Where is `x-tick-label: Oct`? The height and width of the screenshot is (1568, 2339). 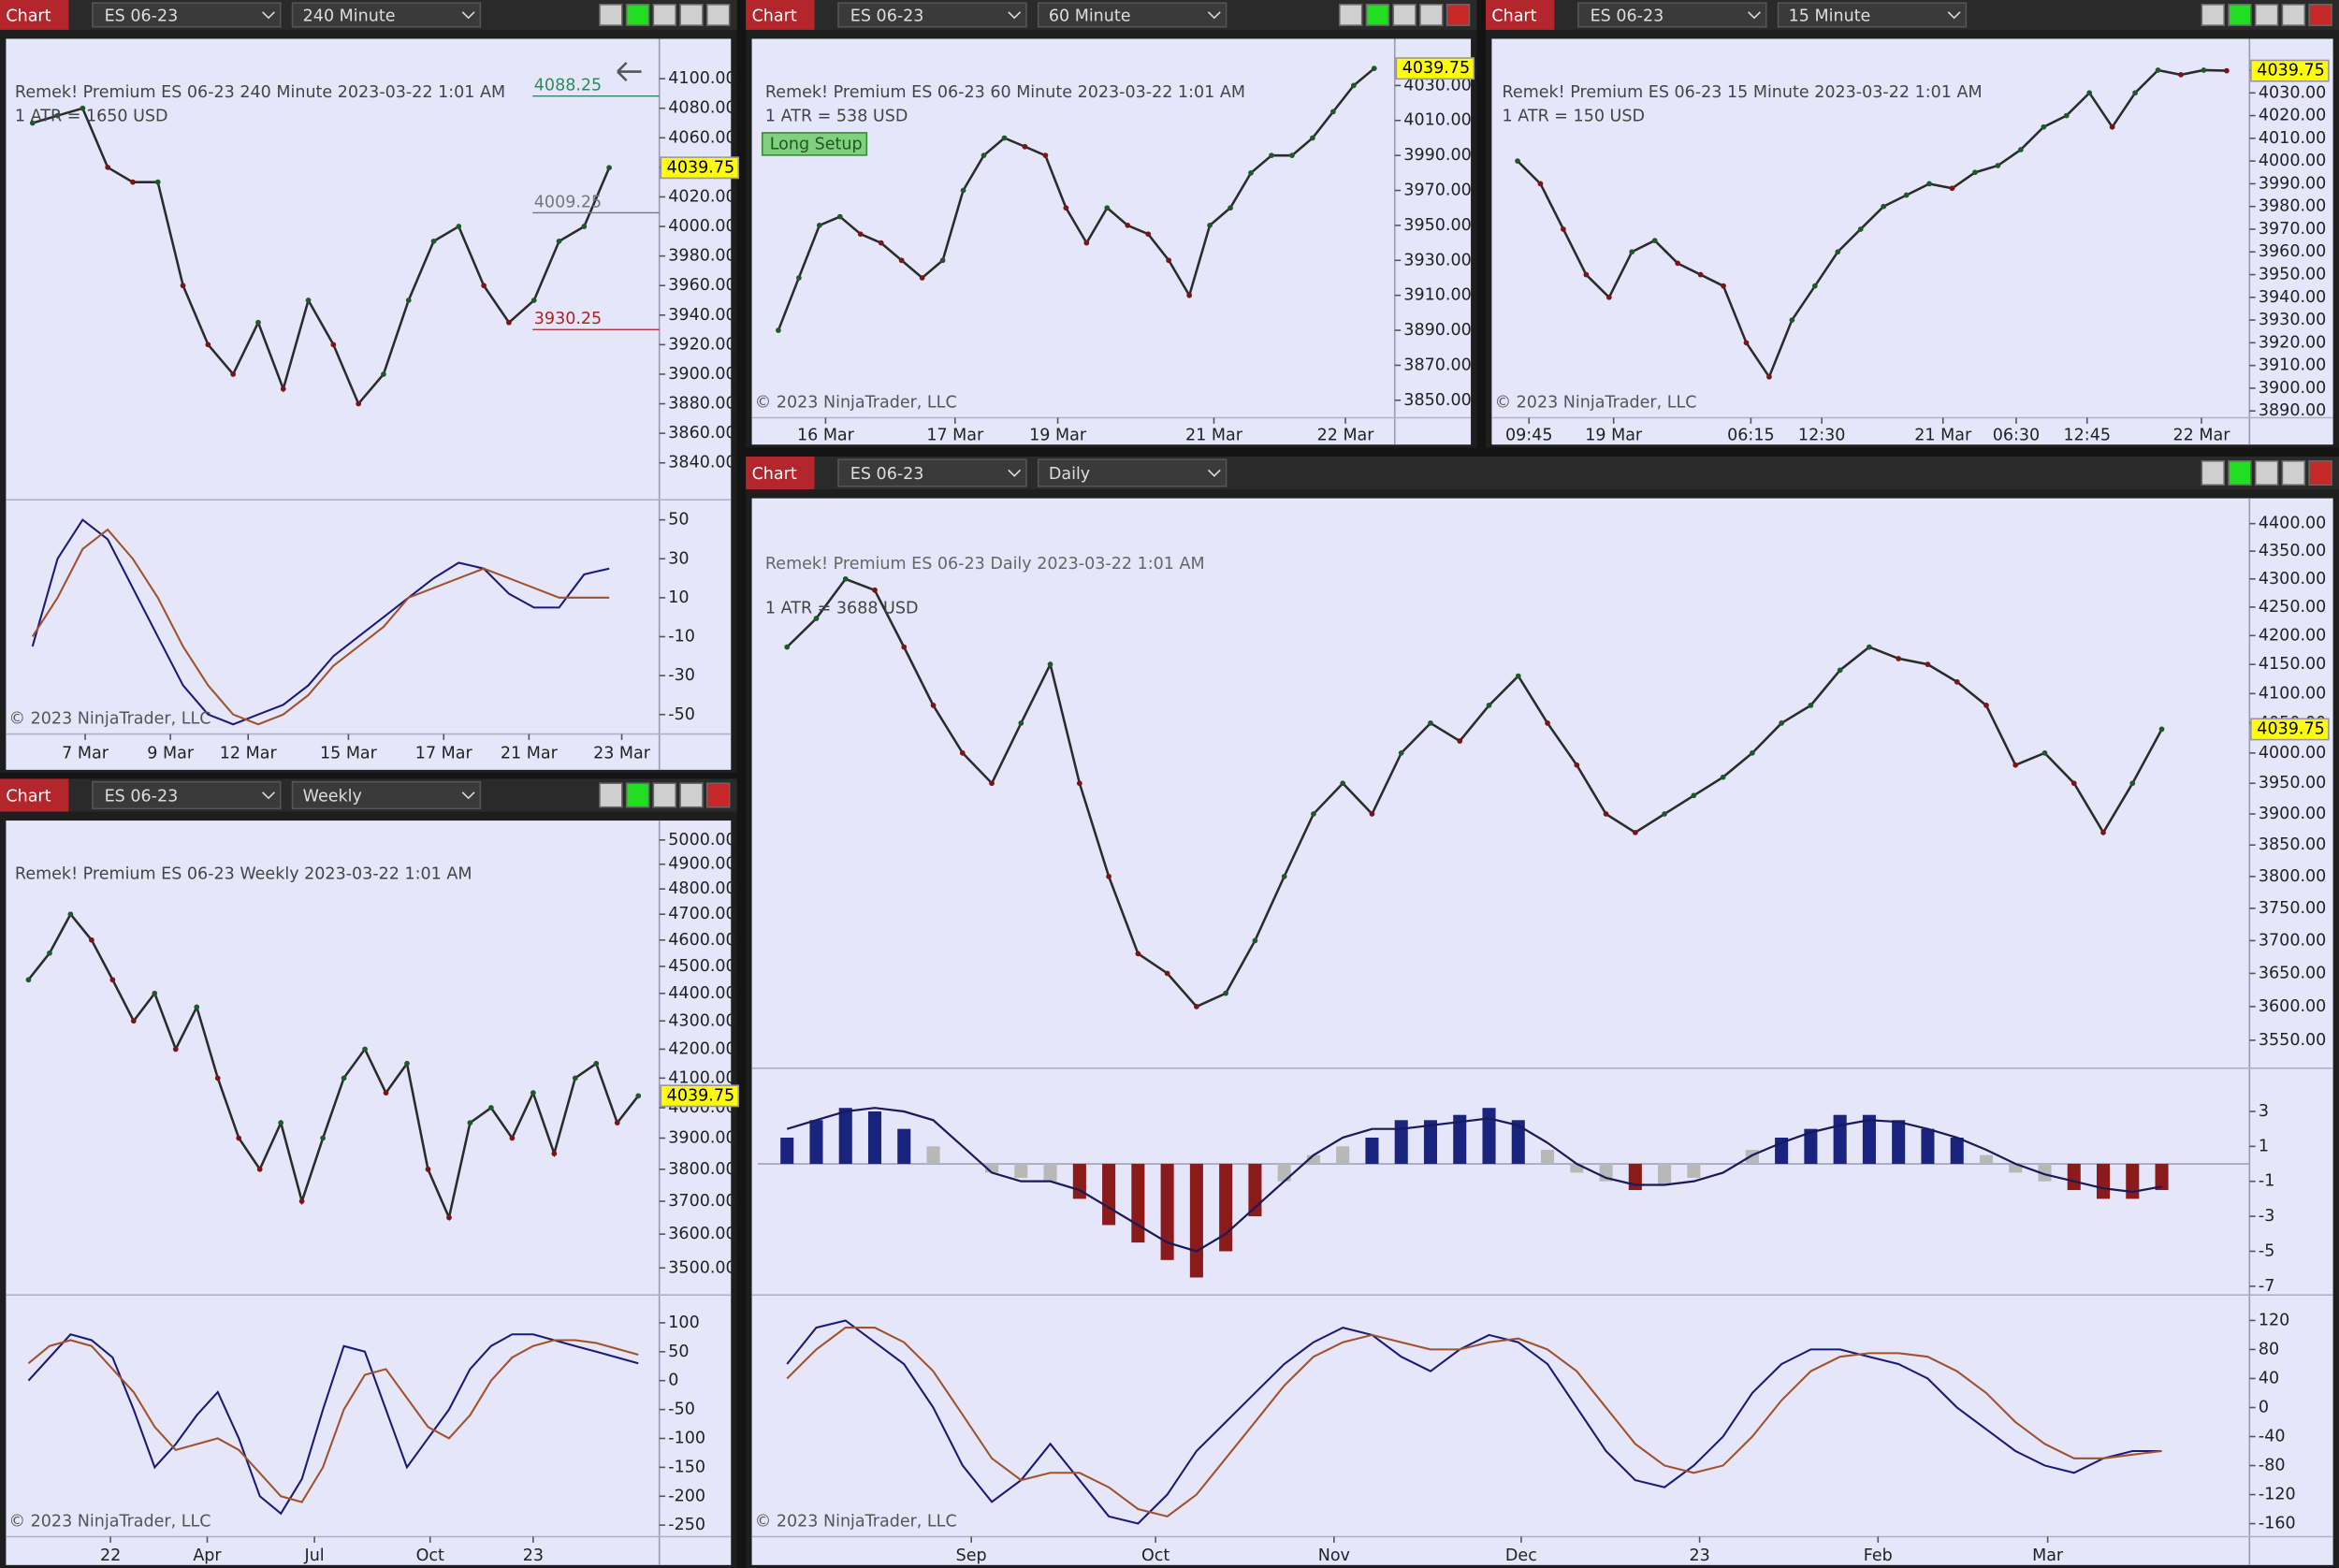
x-tick-label: Oct is located at coordinates (1155, 1556).